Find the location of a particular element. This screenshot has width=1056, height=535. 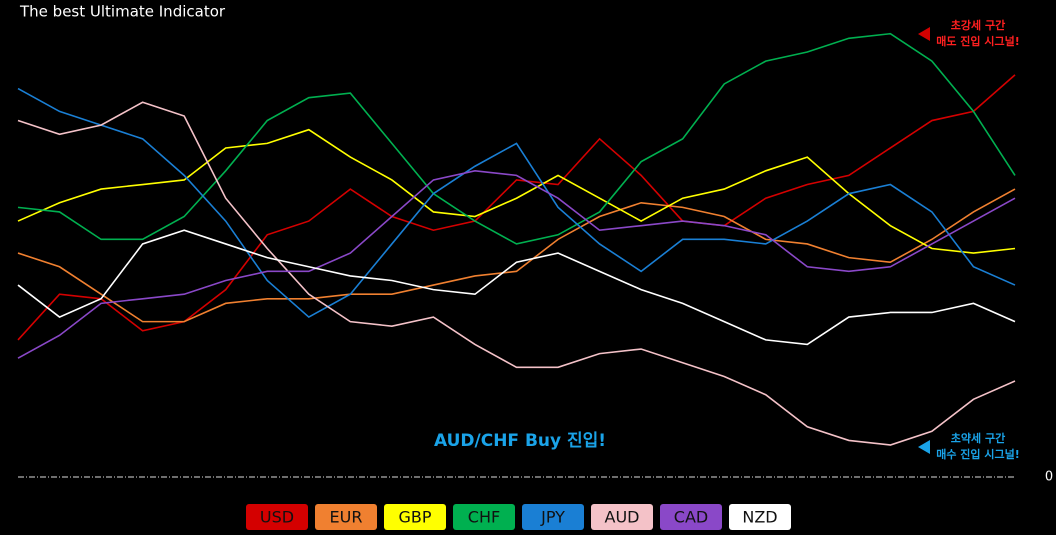

arrow-weak is located at coordinates (924, 447).